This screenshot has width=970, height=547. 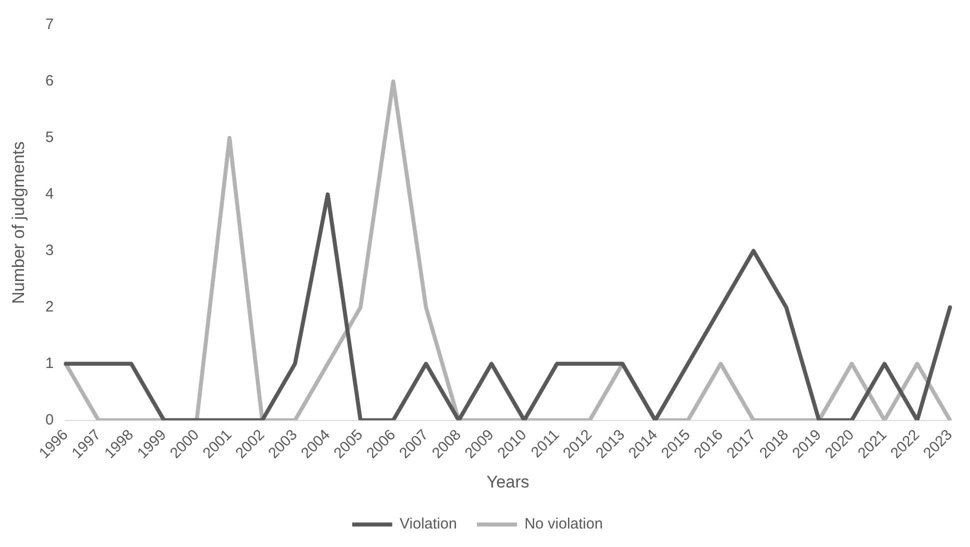 What do you see at coordinates (18, 222) in the screenshot?
I see `y-axis-title: Number of judgments` at bounding box center [18, 222].